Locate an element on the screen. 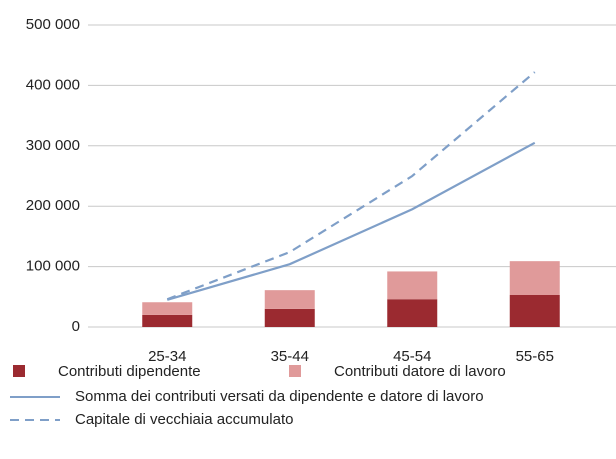 Image resolution: width=616 pixels, height=459 pixels. y-tick-label: 100 000 is located at coordinates (53, 266).